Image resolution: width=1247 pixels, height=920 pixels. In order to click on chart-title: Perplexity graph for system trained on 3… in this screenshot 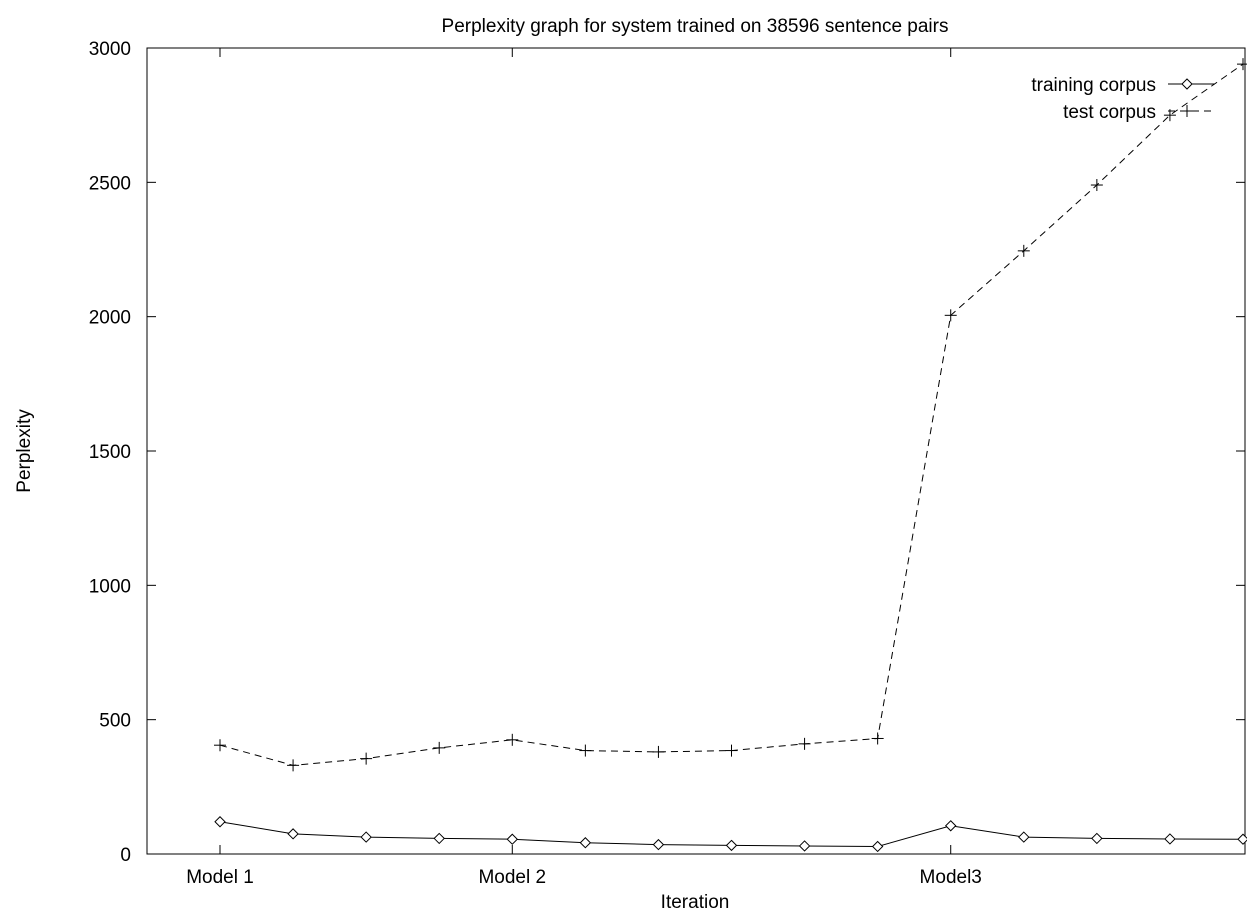, I will do `click(695, 26)`.